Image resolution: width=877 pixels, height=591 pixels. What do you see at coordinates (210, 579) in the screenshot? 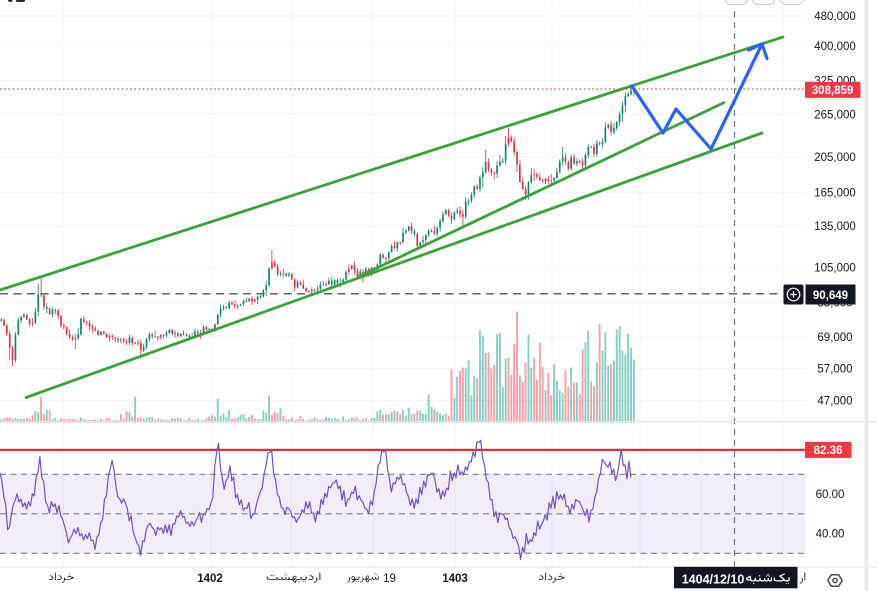
I see `svg-text: 1402` at bounding box center [210, 579].